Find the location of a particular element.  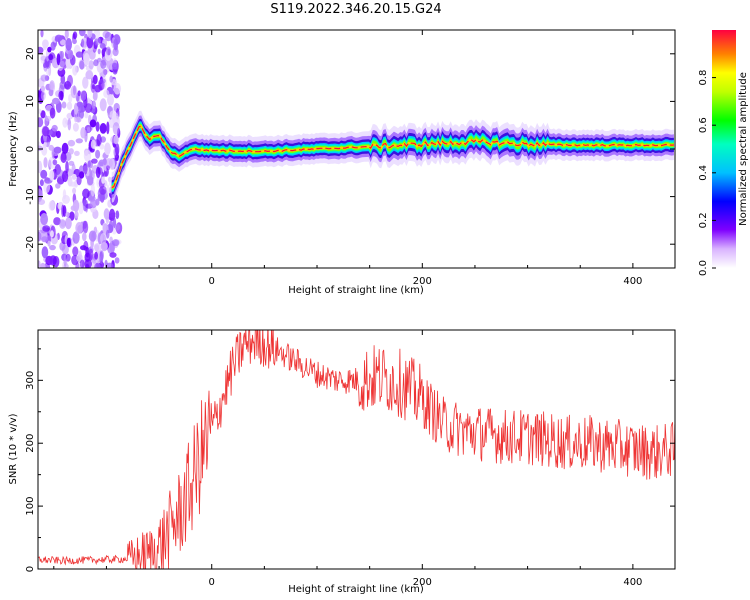

ytick-label: 100 is located at coordinates (30, 506).